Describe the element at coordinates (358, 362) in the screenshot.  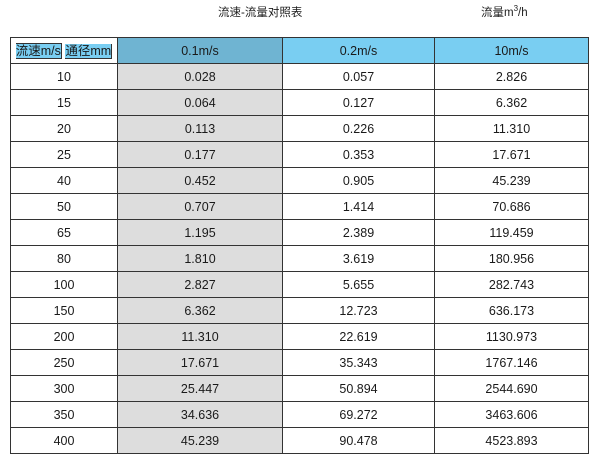
I see `cell-v02: 35.343` at that location.